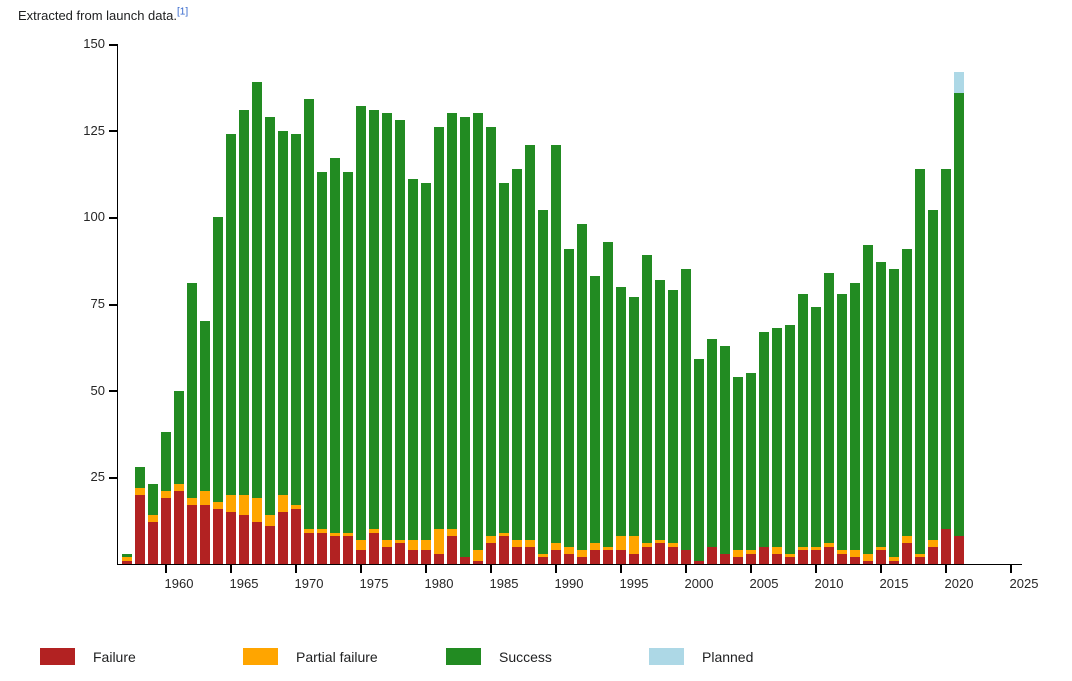  Describe the element at coordinates (764, 583) in the screenshot. I see `x-tick-label: 2005` at that location.